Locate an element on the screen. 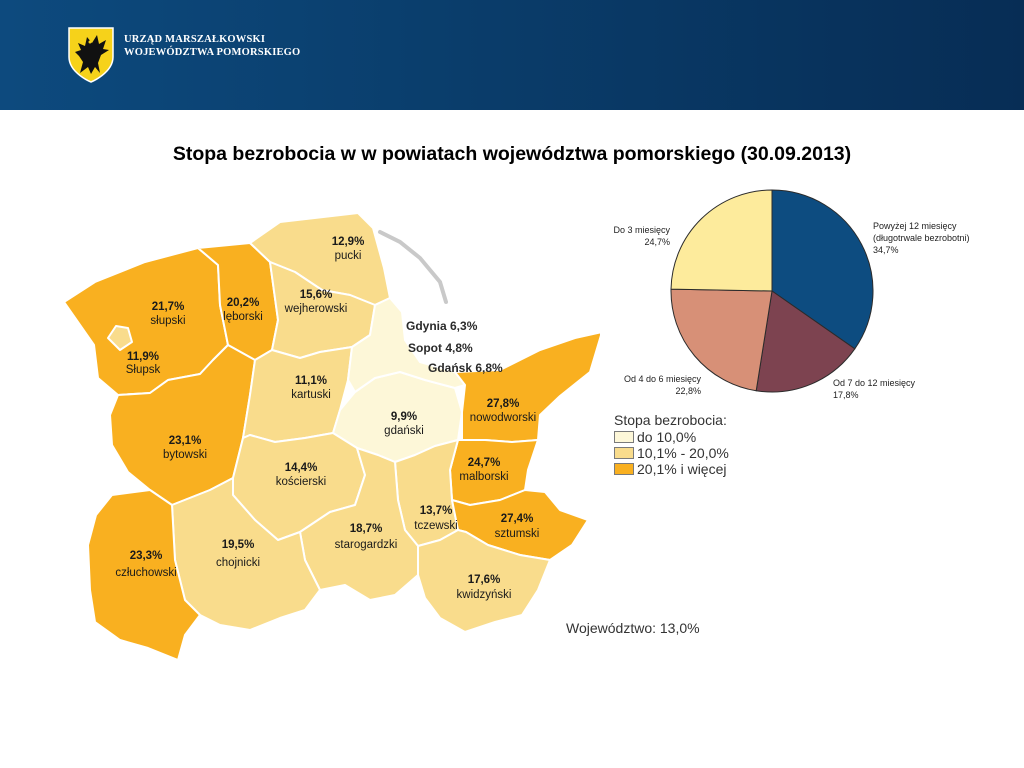 The height and width of the screenshot is (768, 1024). name-bytowski: bytowski is located at coordinates (185, 455).